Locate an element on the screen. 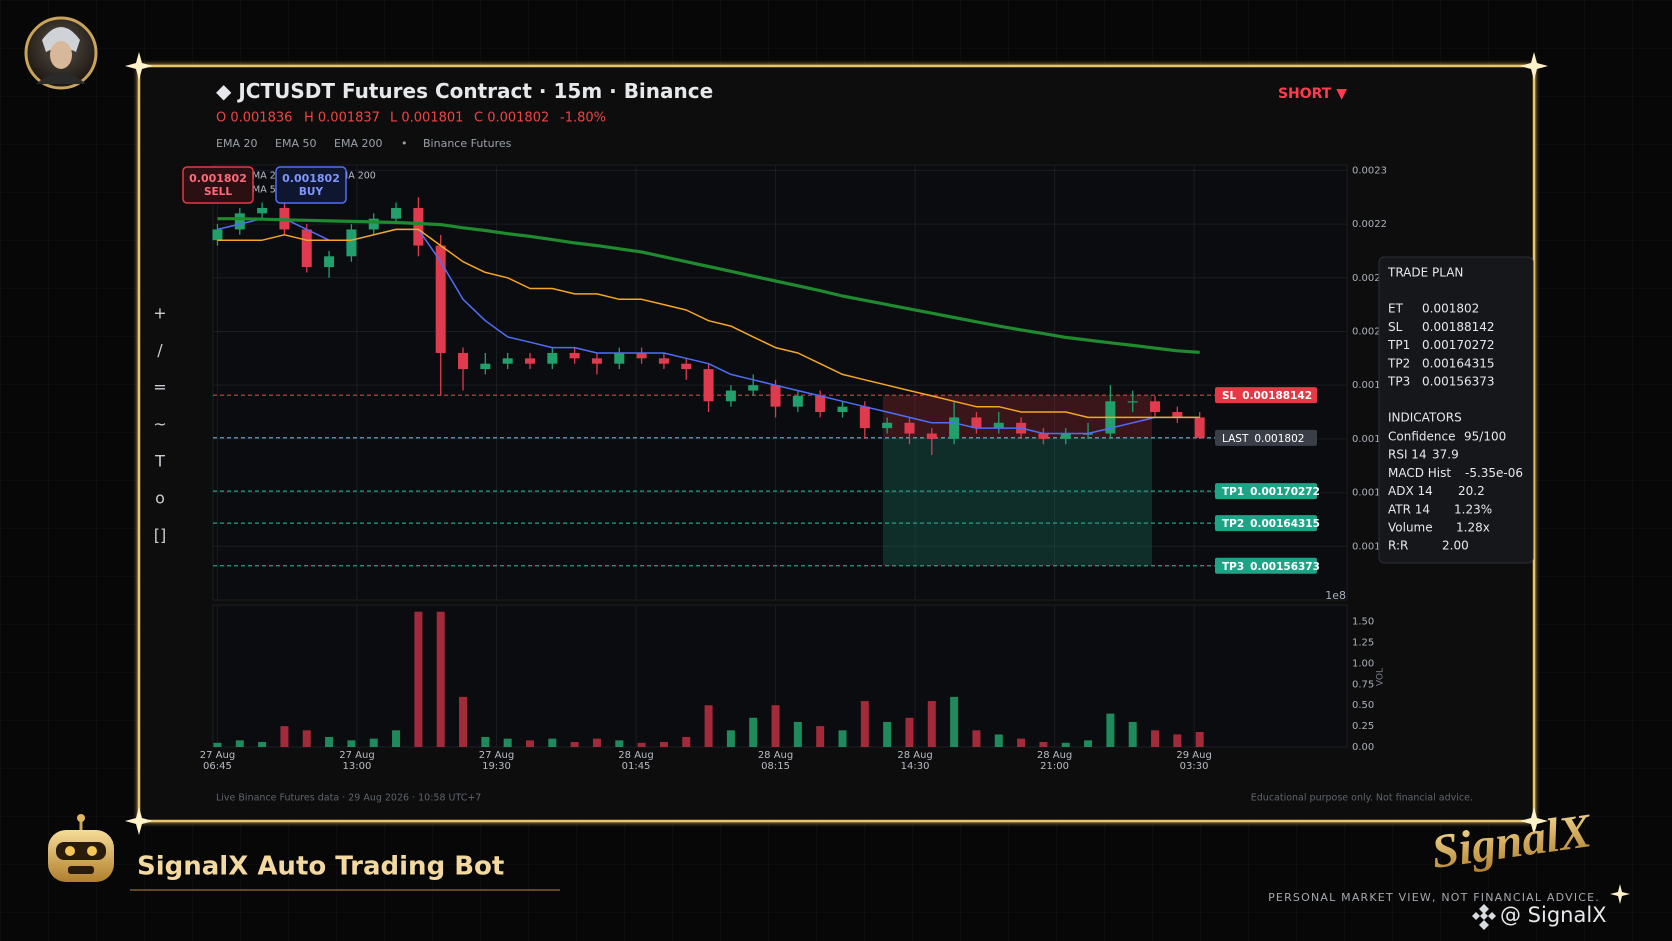 The image size is (1672, 941). indicator-label: EMA 20 is located at coordinates (236, 143).